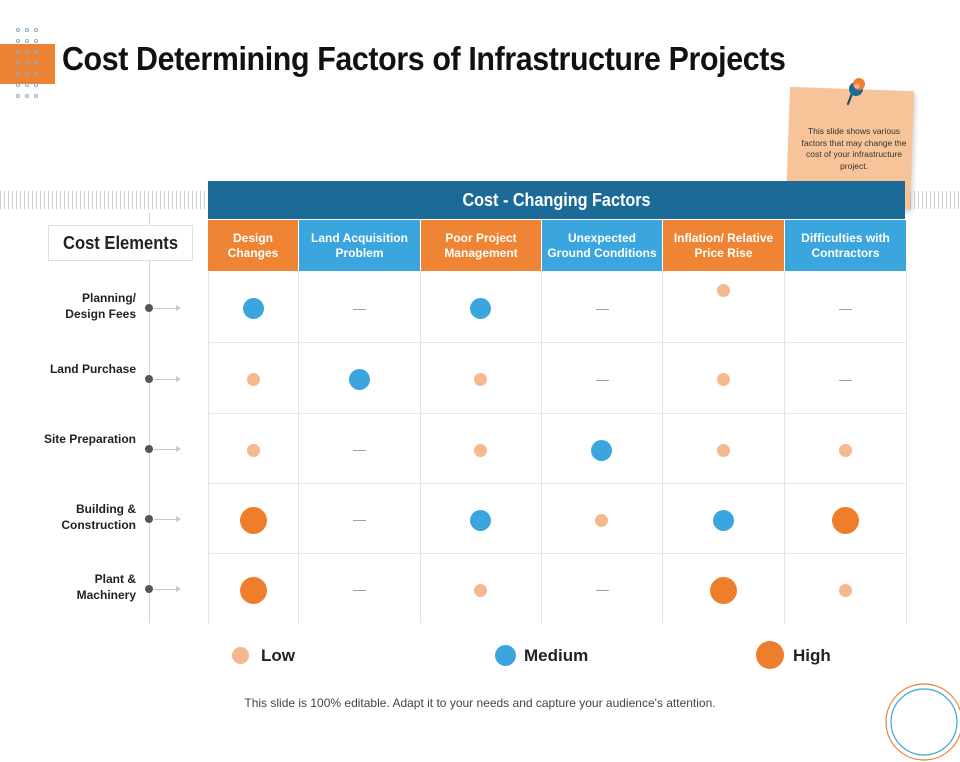 Image resolution: width=960 pixels, height=762 pixels. I want to click on row-label: Planning/ Design Fees, so click(100, 305).